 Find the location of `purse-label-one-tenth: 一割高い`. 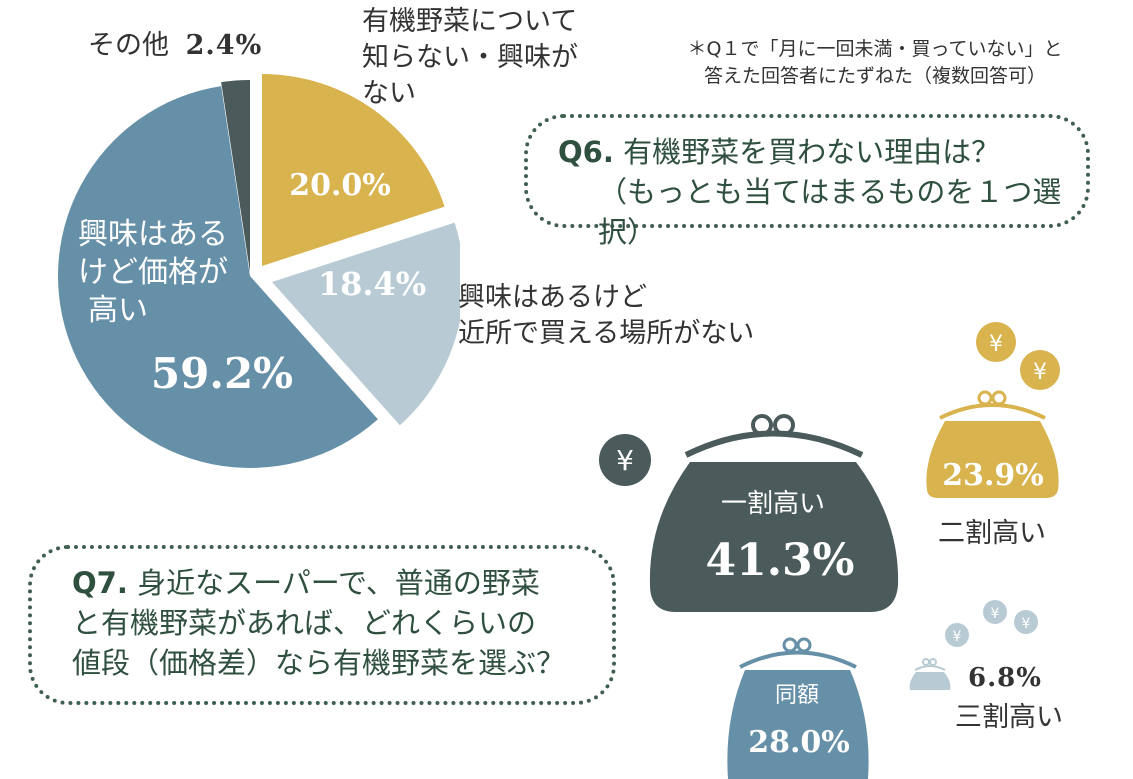

purse-label-one-tenth: 一割高い is located at coordinates (773, 504).